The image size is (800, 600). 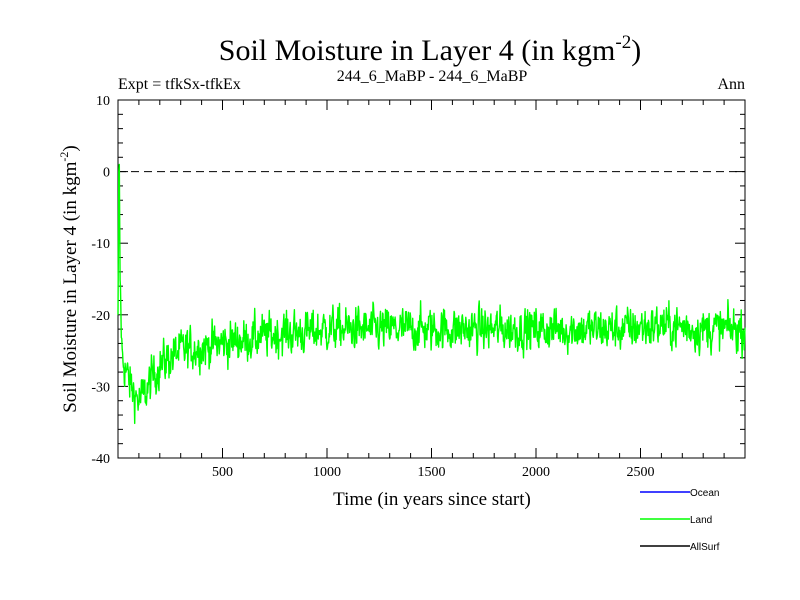 I want to click on legend-label-land: Land, so click(x=701, y=520).